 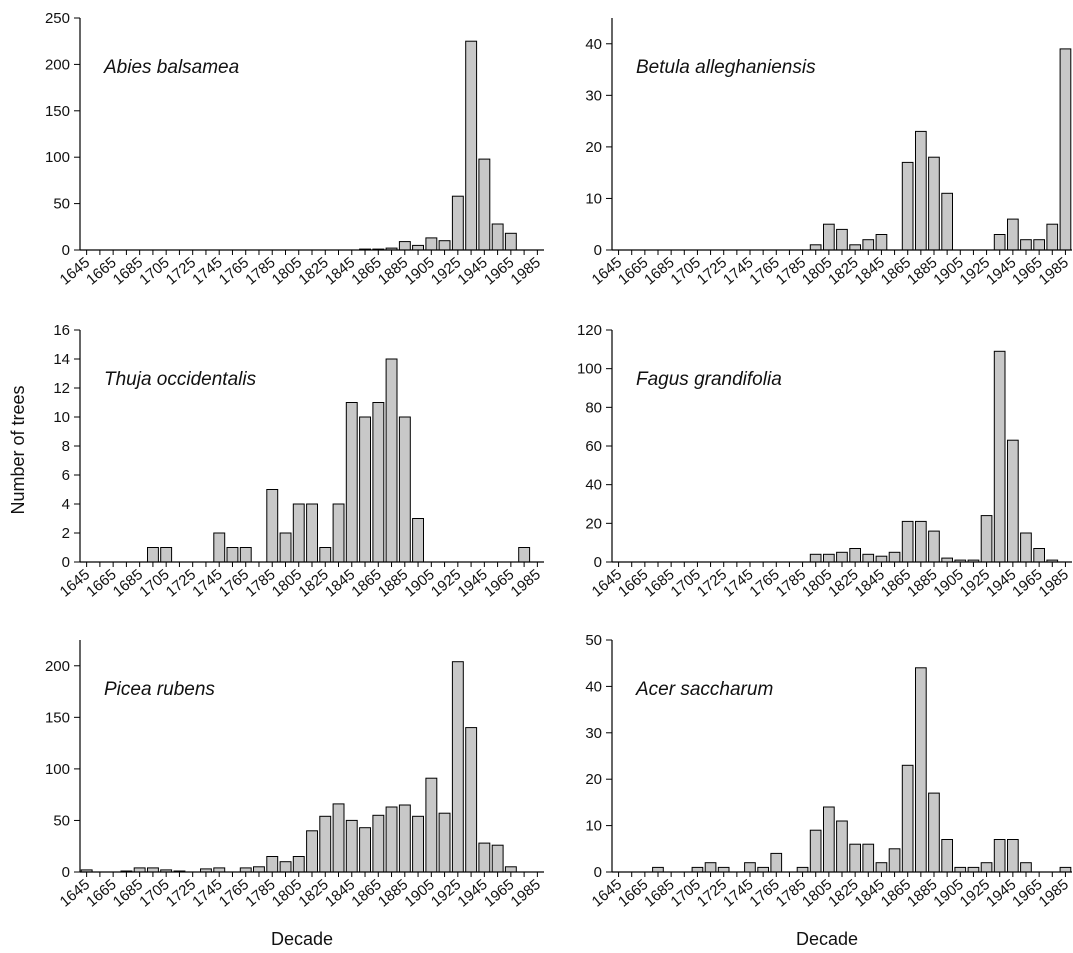 I want to click on bar-3-1975, so click(x=524, y=555).